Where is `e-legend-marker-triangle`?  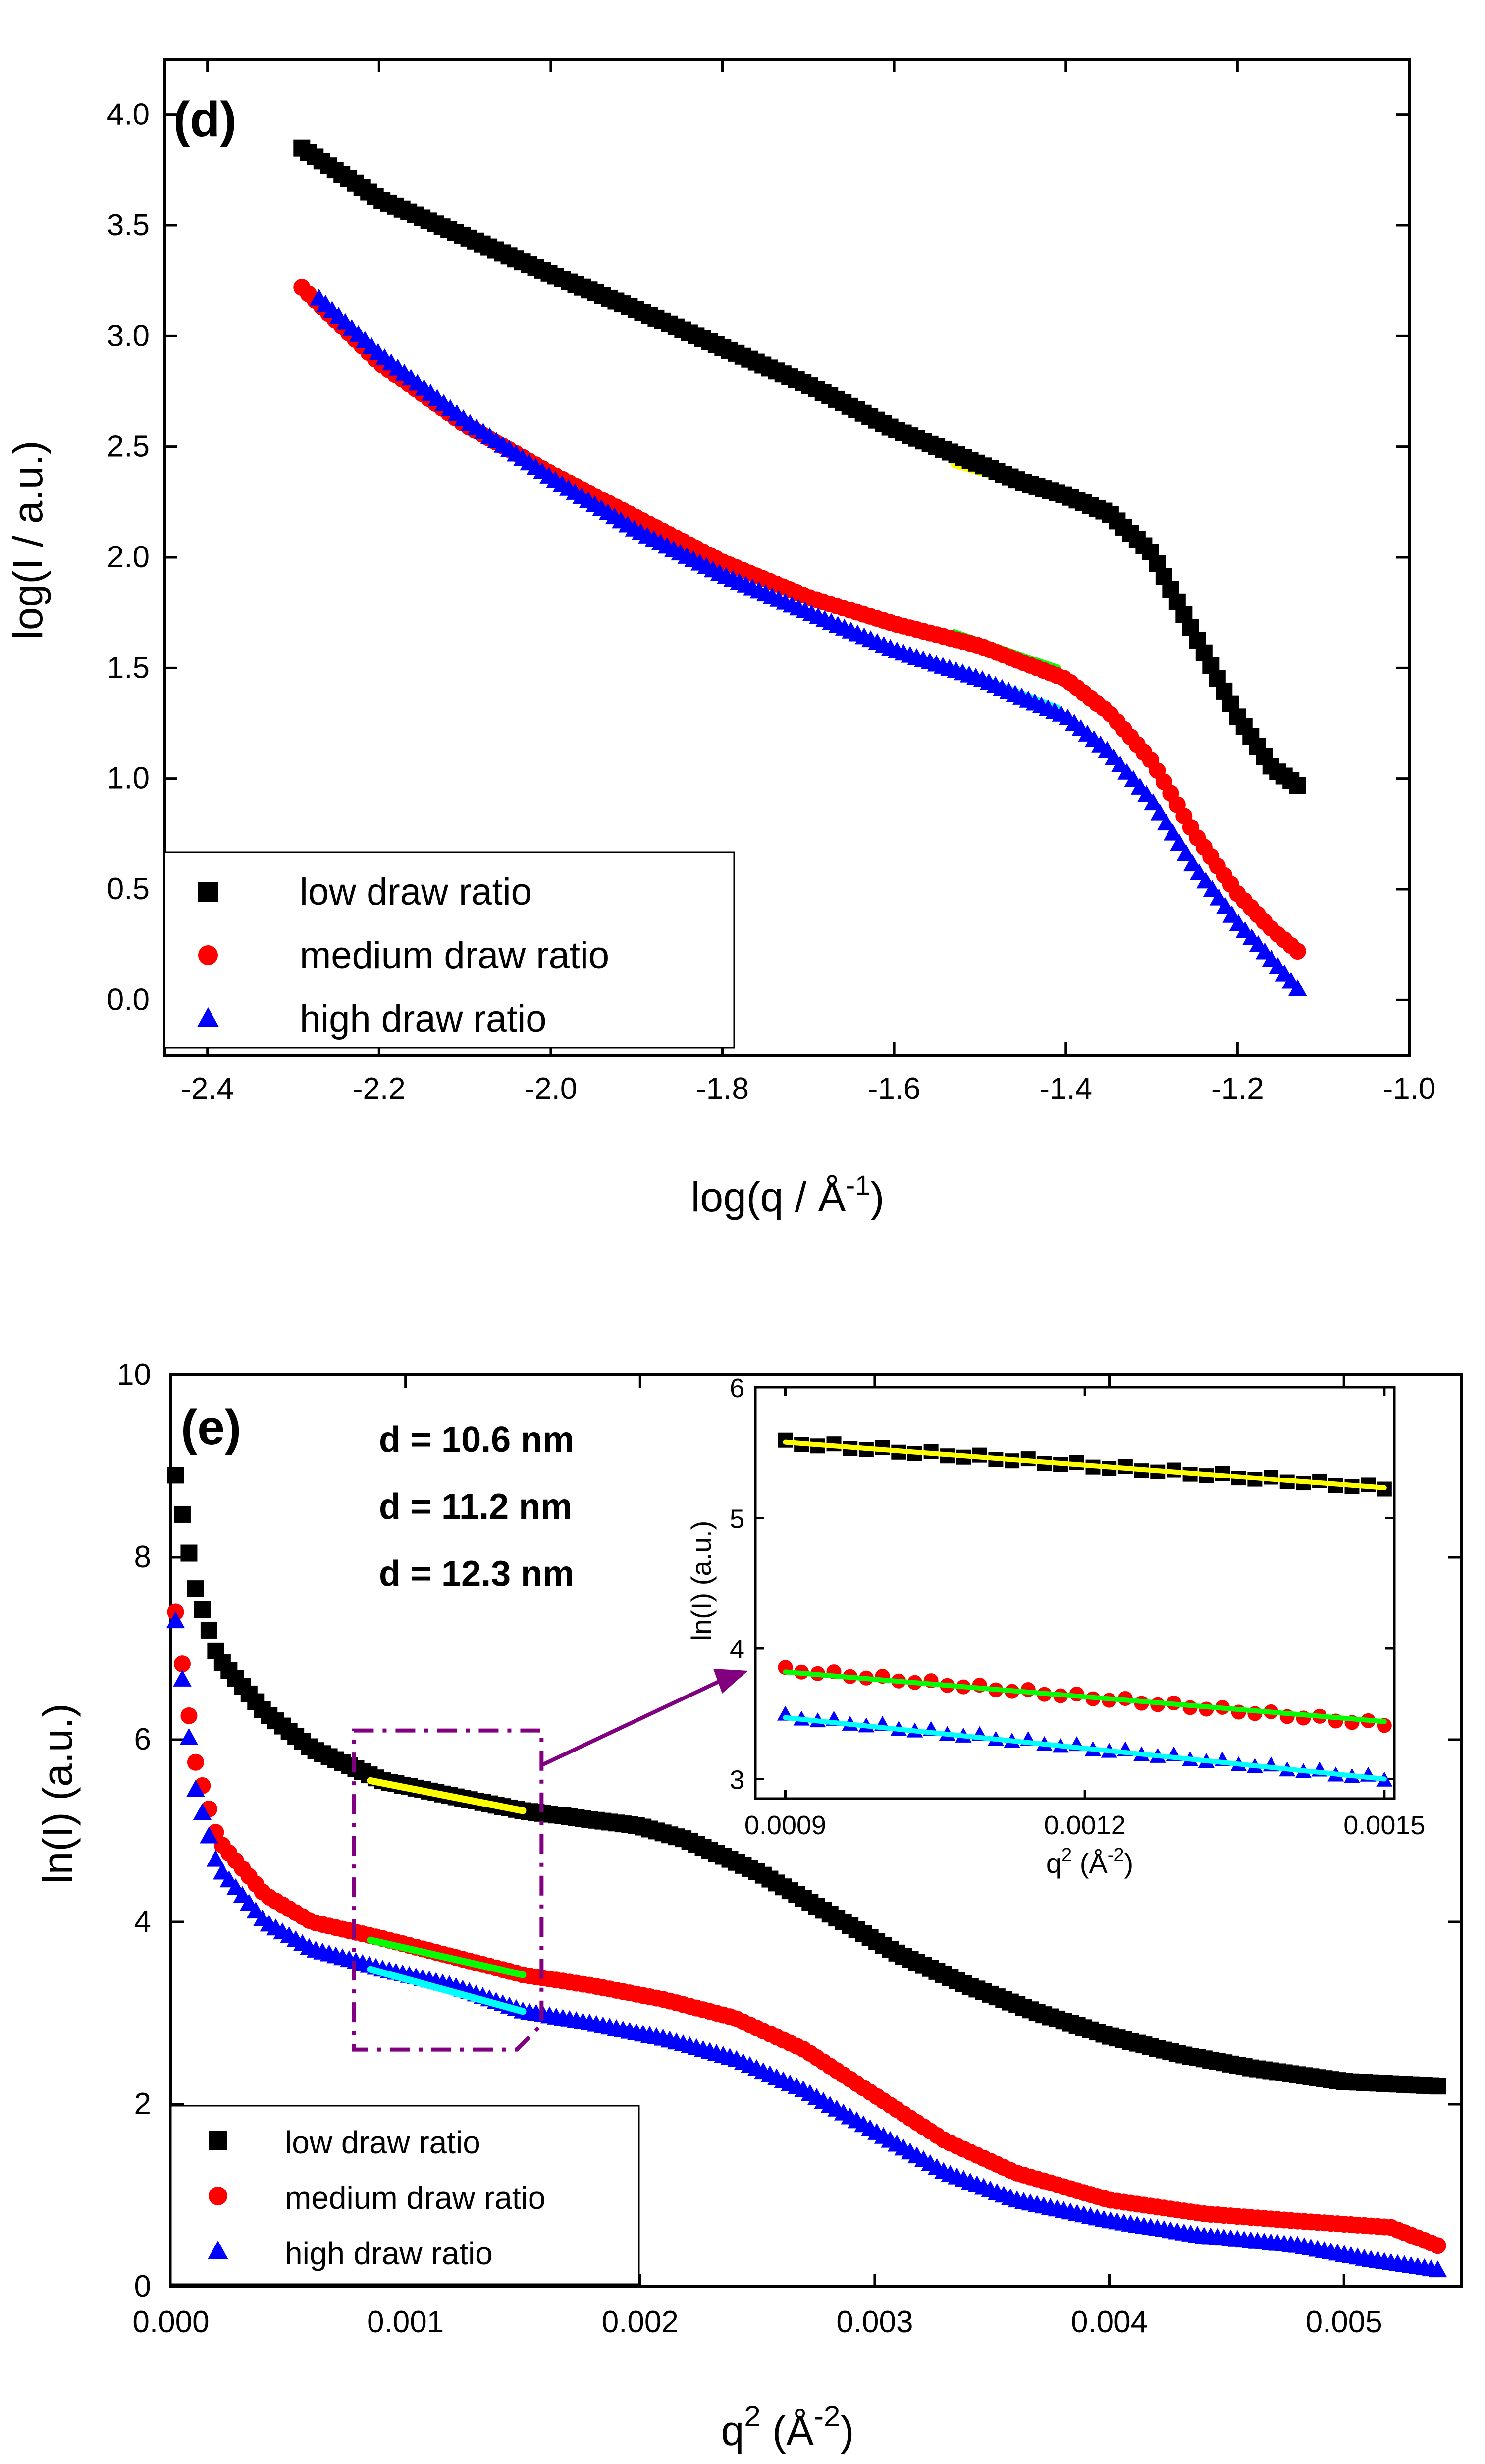
e-legend-marker-triangle is located at coordinates (218, 2249).